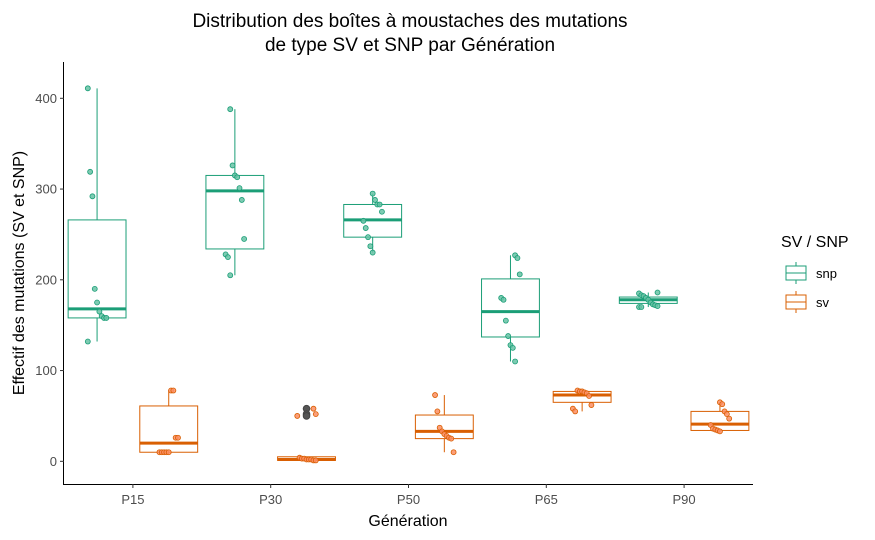  I want to click on y-tick-label: 200, so click(46, 279).